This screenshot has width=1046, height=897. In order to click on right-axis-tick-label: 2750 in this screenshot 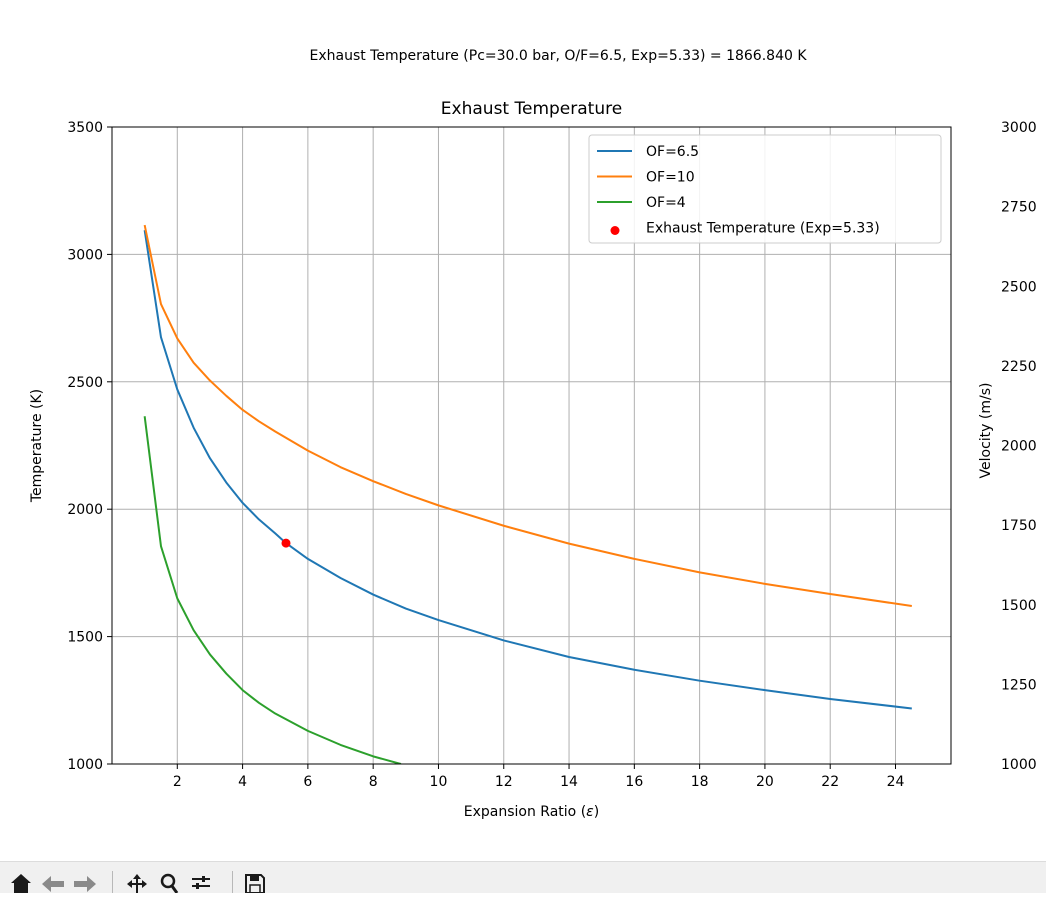, I will do `click(1019, 208)`.